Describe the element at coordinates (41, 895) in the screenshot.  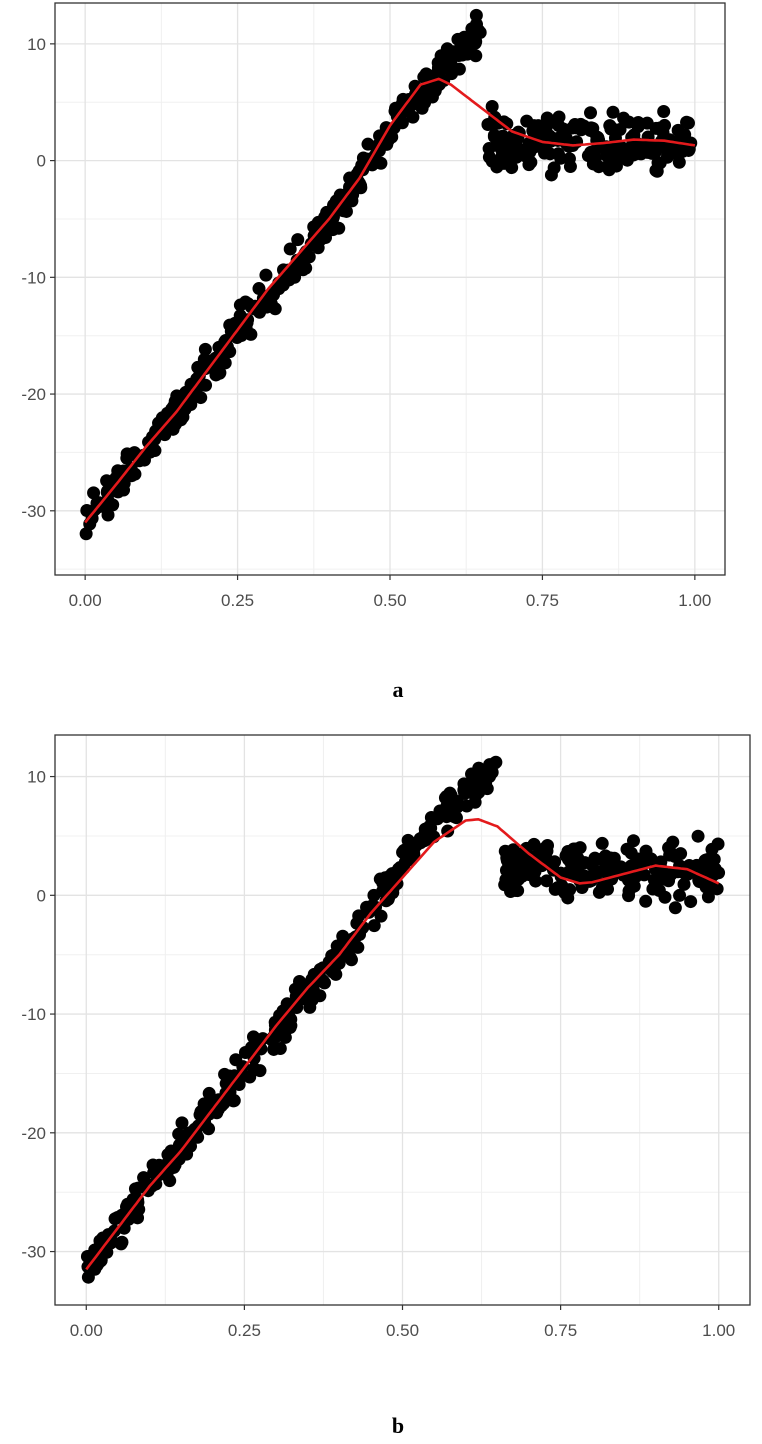
I see `y-tick-label: 0` at that location.